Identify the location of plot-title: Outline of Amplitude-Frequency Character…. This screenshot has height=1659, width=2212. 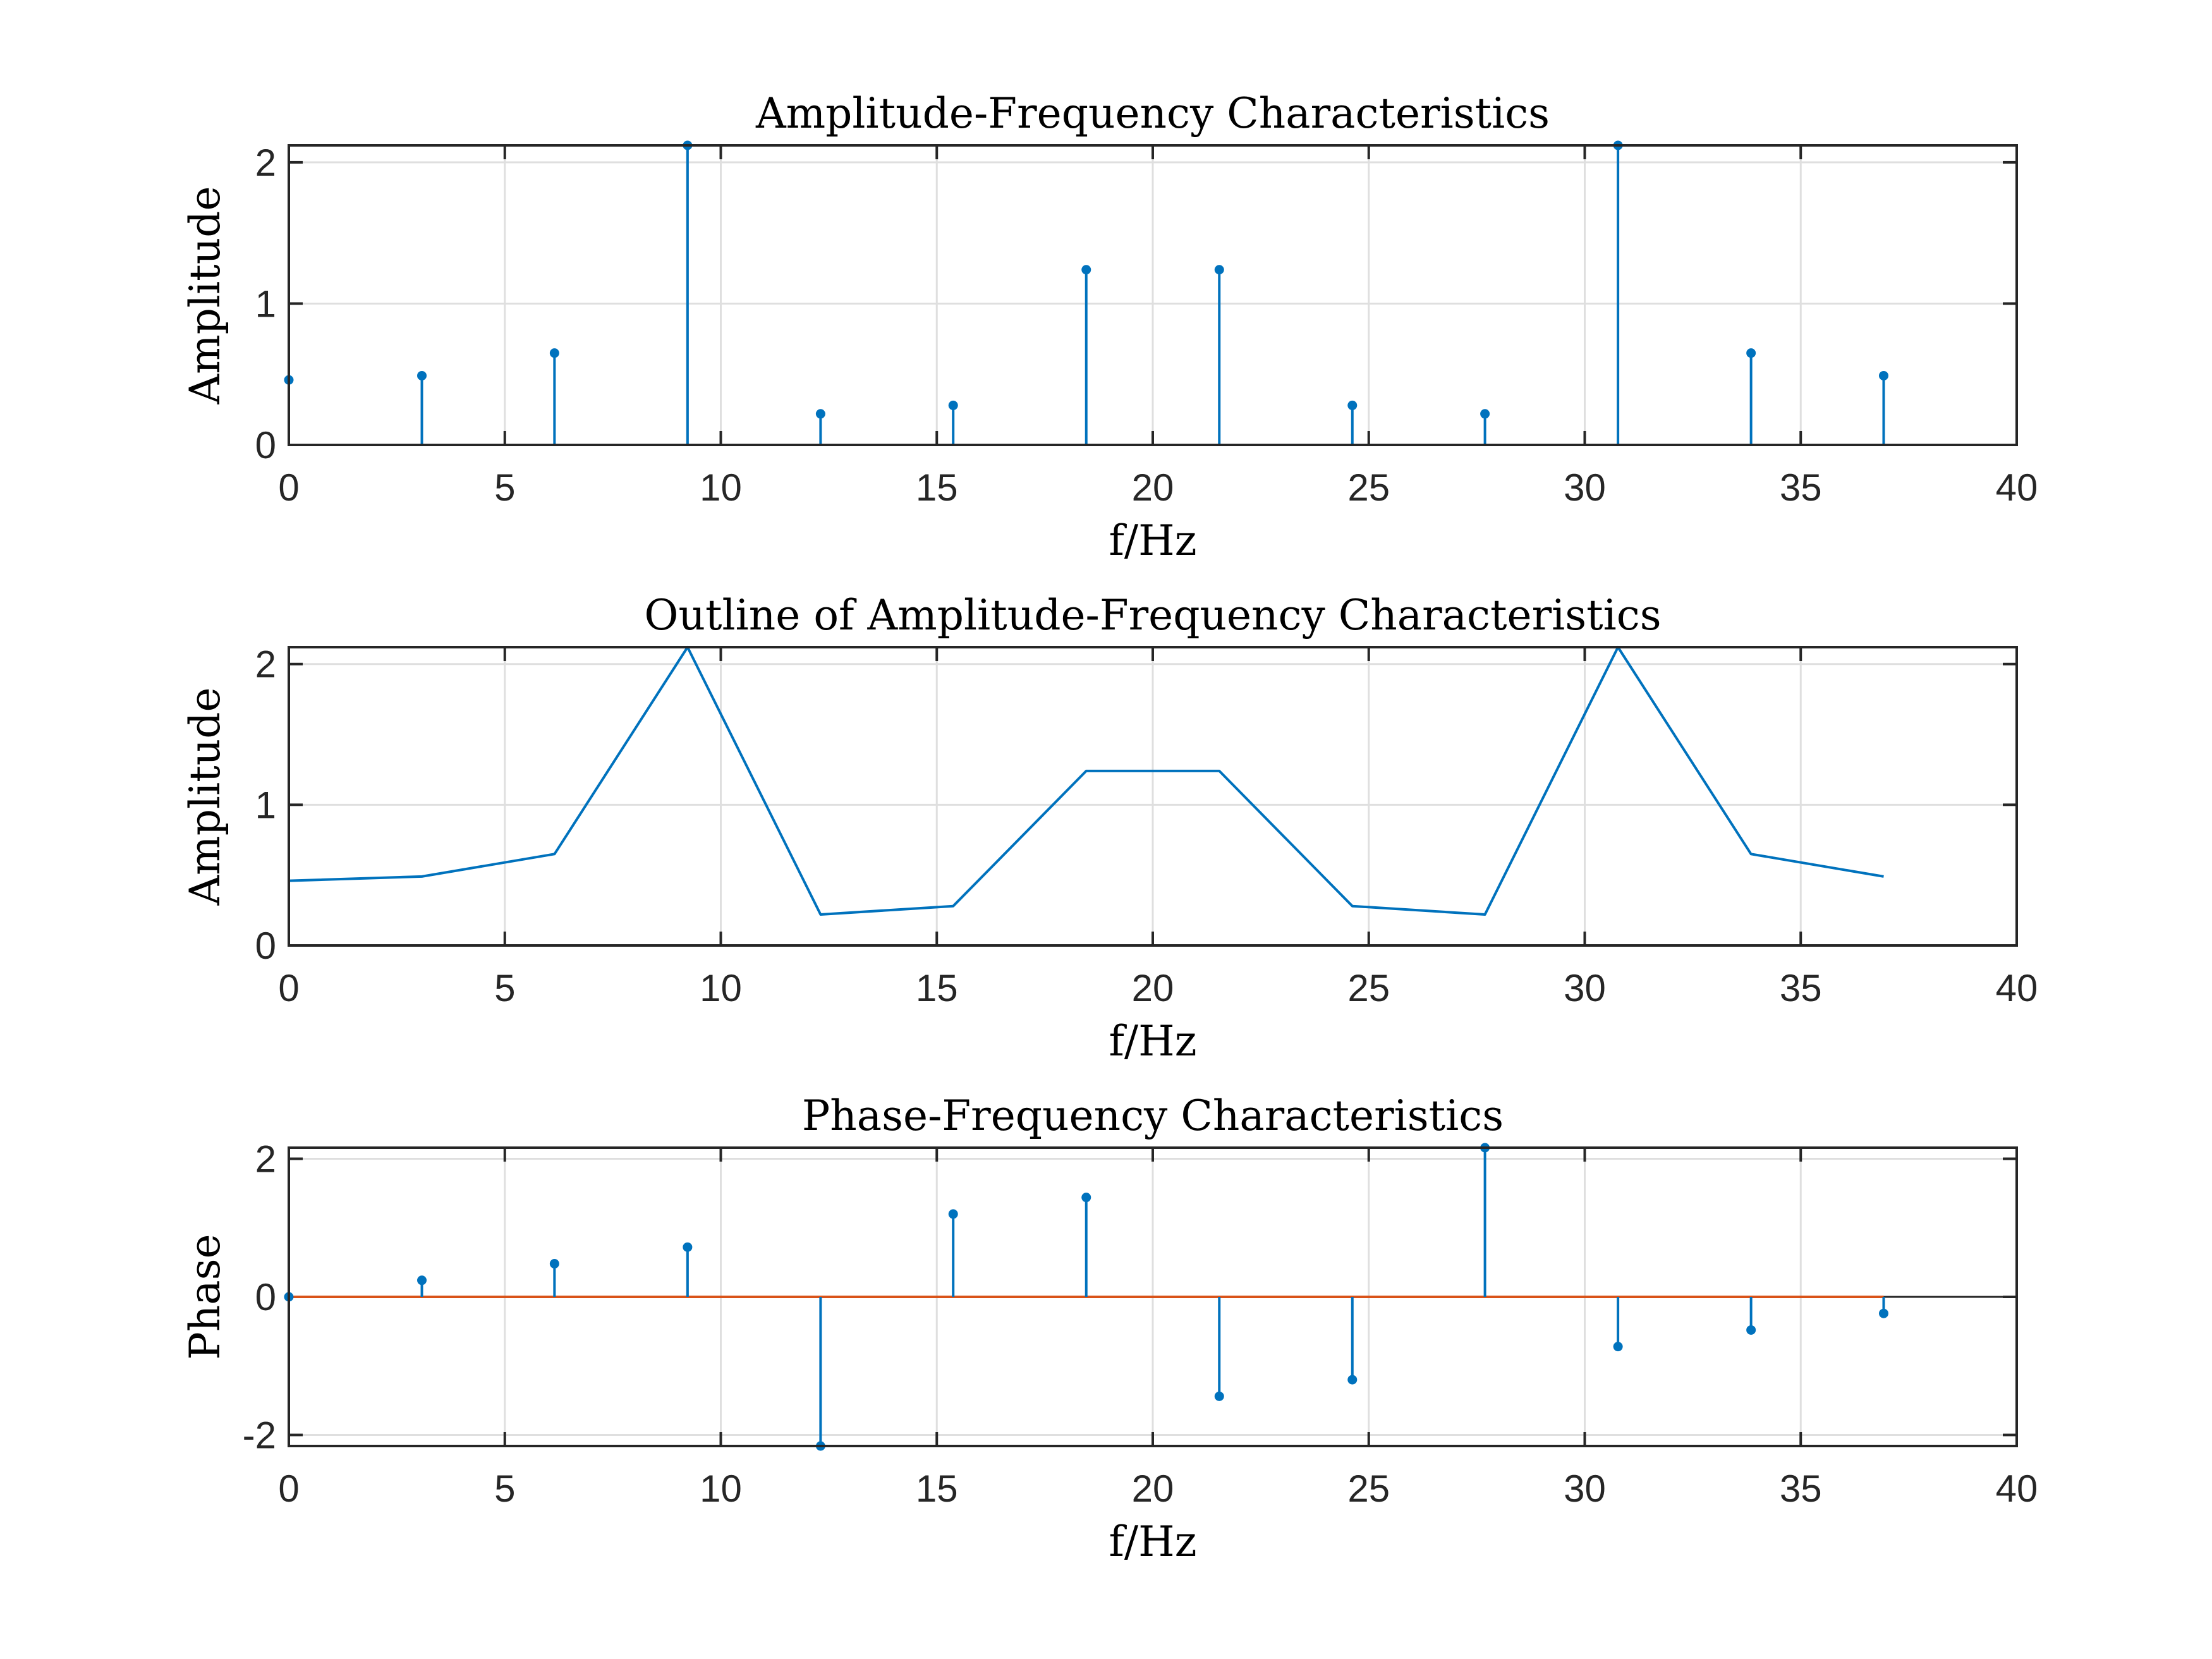
(1152, 615).